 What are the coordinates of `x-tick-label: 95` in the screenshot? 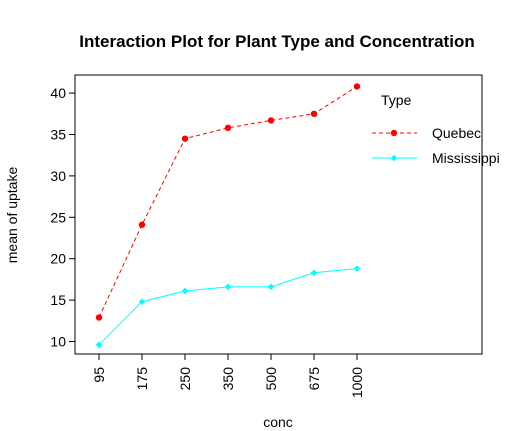 It's located at (99, 375).